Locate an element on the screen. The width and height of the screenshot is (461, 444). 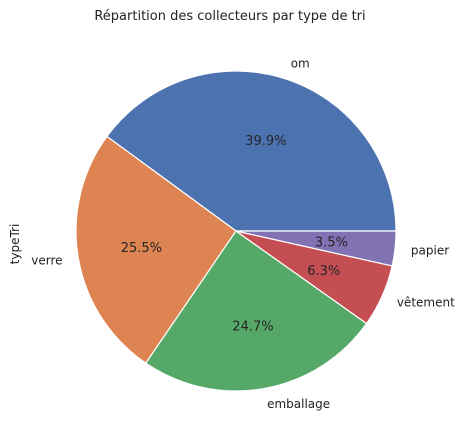
slice-percent-verre: 25.5% is located at coordinates (141, 248).